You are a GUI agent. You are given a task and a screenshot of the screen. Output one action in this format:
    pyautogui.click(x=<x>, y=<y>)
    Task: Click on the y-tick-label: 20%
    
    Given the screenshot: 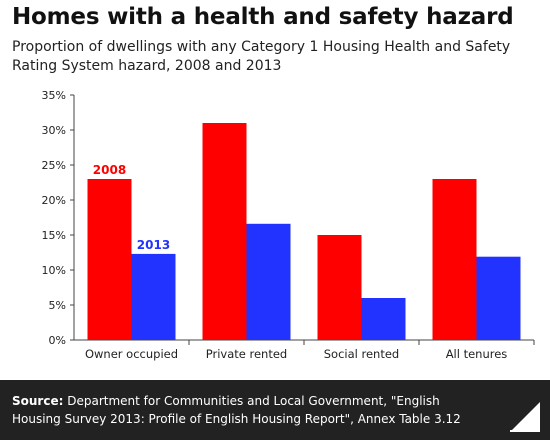 What is the action you would take?
    pyautogui.click(x=54, y=200)
    